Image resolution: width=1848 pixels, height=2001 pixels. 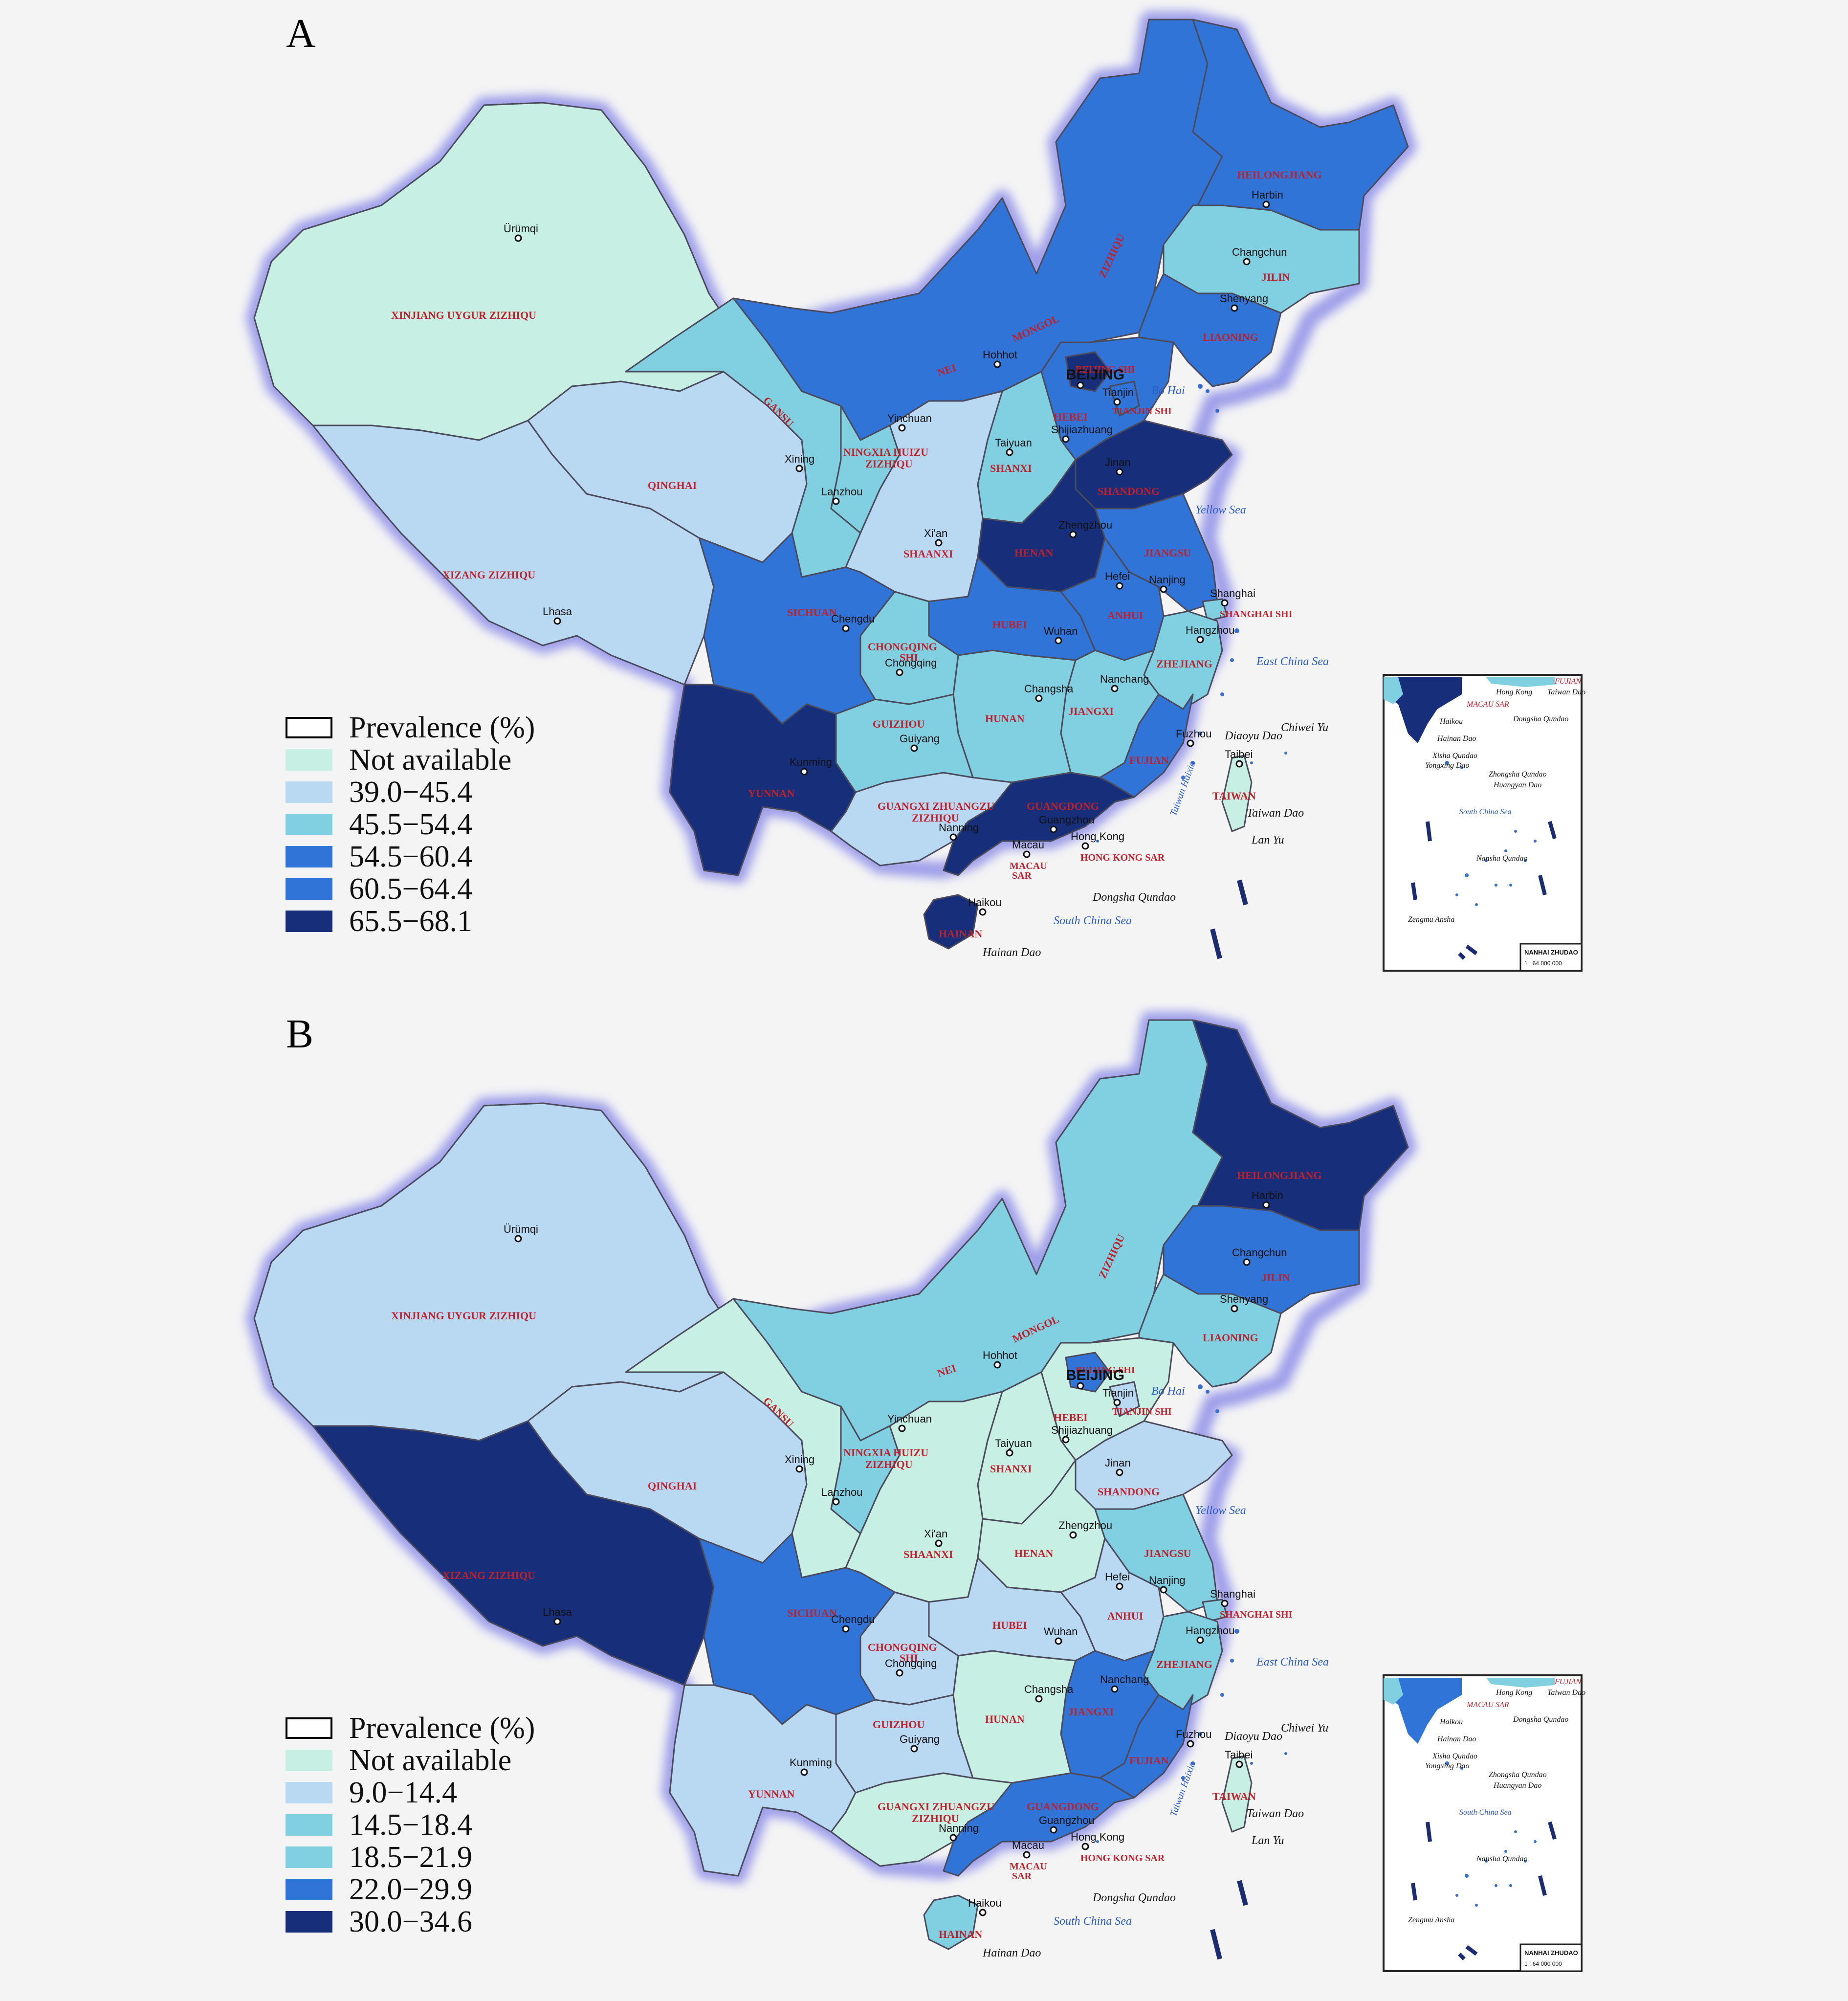 I want to click on city-fuzhou: Fuzhou, so click(x=1193, y=1738).